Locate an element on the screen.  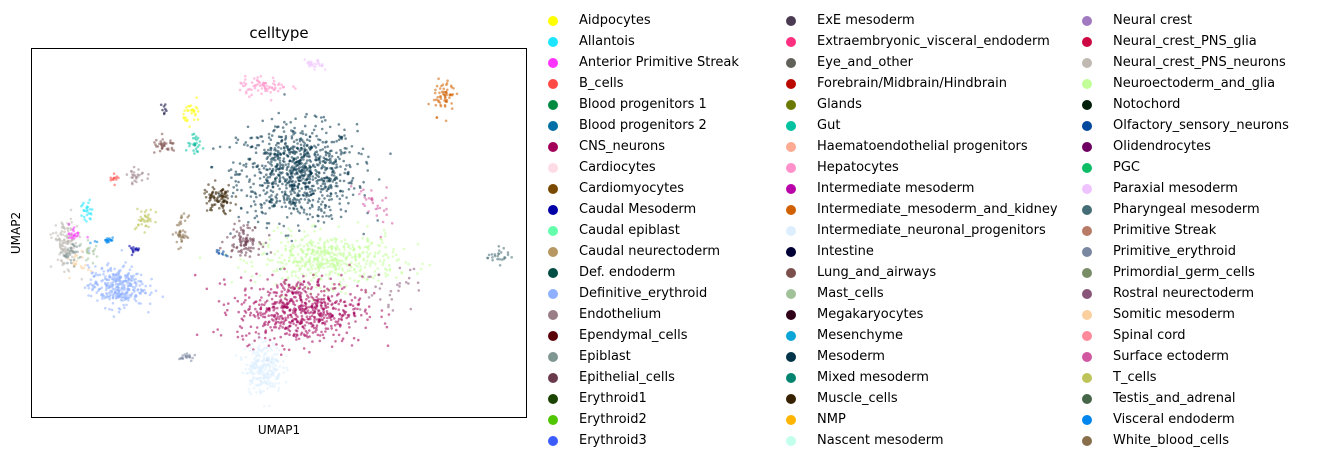
legend-label: Caudal Mesoderm is located at coordinates (638, 209).